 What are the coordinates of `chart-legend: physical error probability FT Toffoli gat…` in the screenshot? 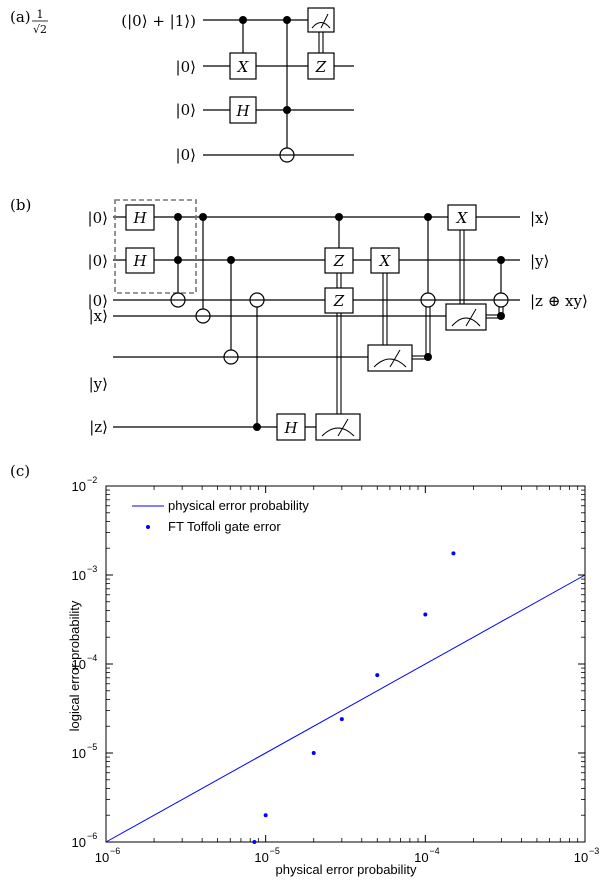 It's located at (220, 516).